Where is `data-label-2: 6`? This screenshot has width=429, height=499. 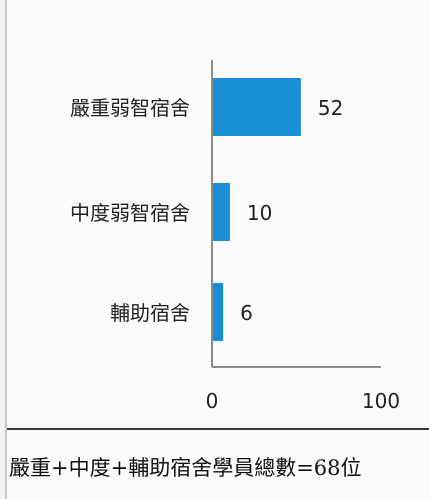 data-label-2: 6 is located at coordinates (246, 313).